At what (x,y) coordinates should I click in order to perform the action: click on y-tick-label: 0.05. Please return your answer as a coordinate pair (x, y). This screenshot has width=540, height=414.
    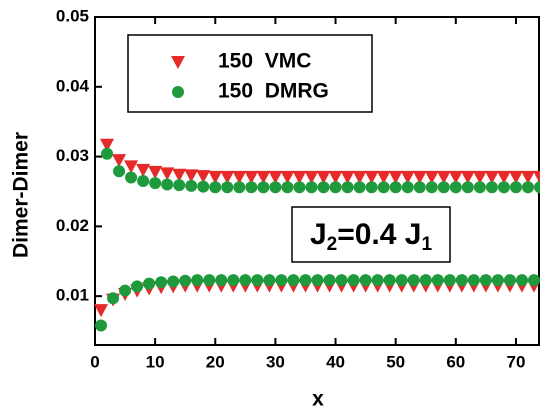
    Looking at the image, I should click on (72, 15).